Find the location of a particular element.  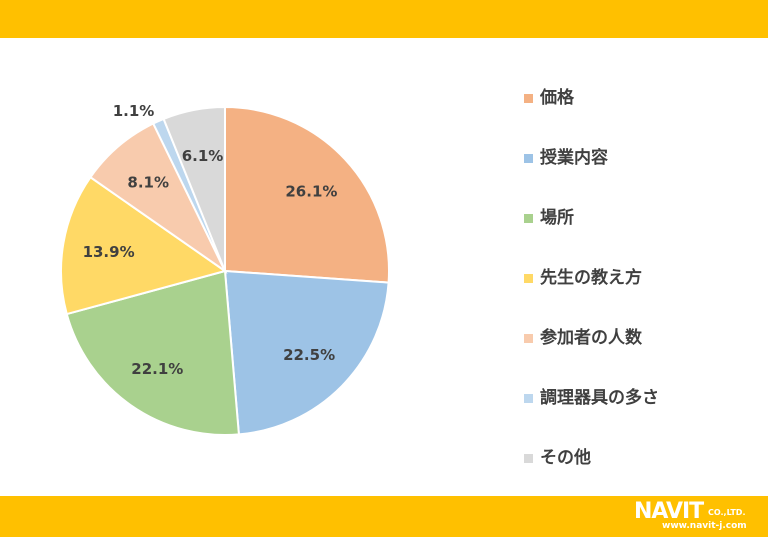

legend-label: 先生の教え方 is located at coordinates (591, 278).